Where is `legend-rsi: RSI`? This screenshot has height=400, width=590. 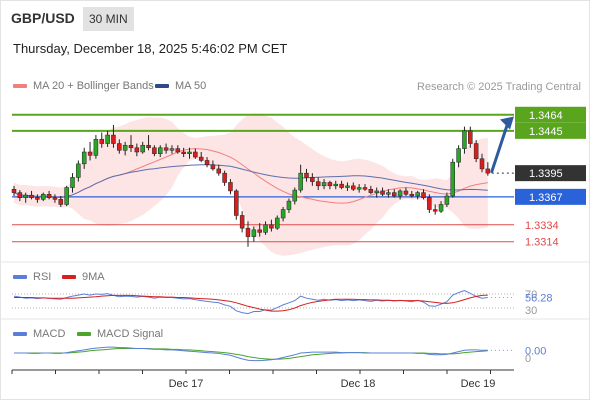
legend-rsi: RSI is located at coordinates (32, 277).